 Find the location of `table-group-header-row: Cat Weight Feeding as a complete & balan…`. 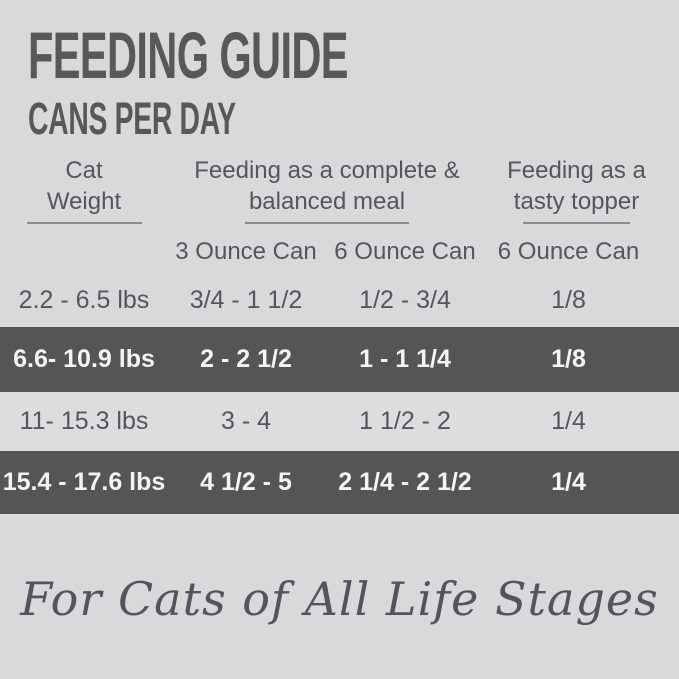

table-group-header-row: Cat Weight Feeding as a complete & balan… is located at coordinates (325, 190).